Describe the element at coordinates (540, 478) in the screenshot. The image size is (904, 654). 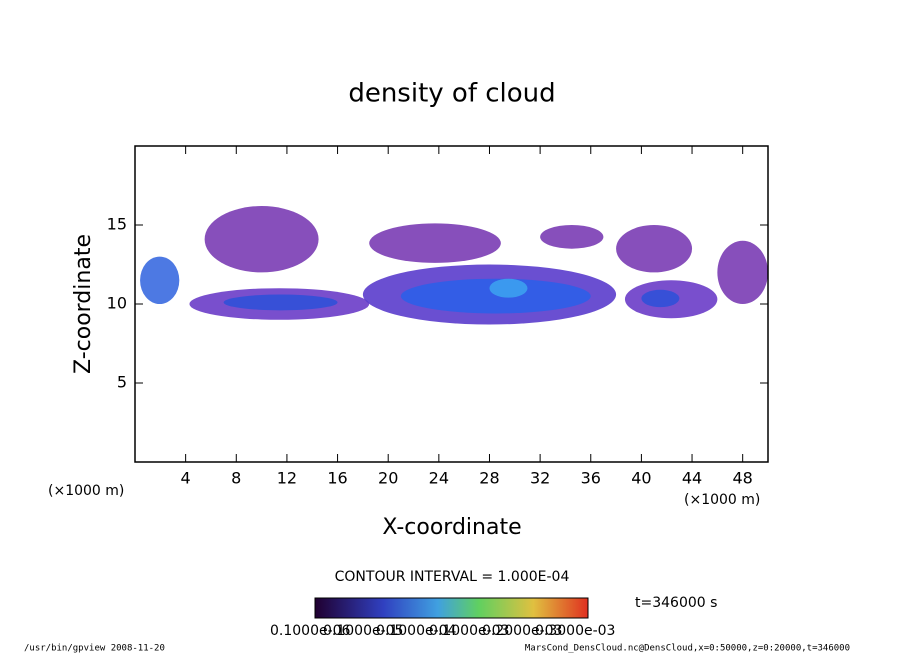
I see `x-tick-label: 32` at that location.